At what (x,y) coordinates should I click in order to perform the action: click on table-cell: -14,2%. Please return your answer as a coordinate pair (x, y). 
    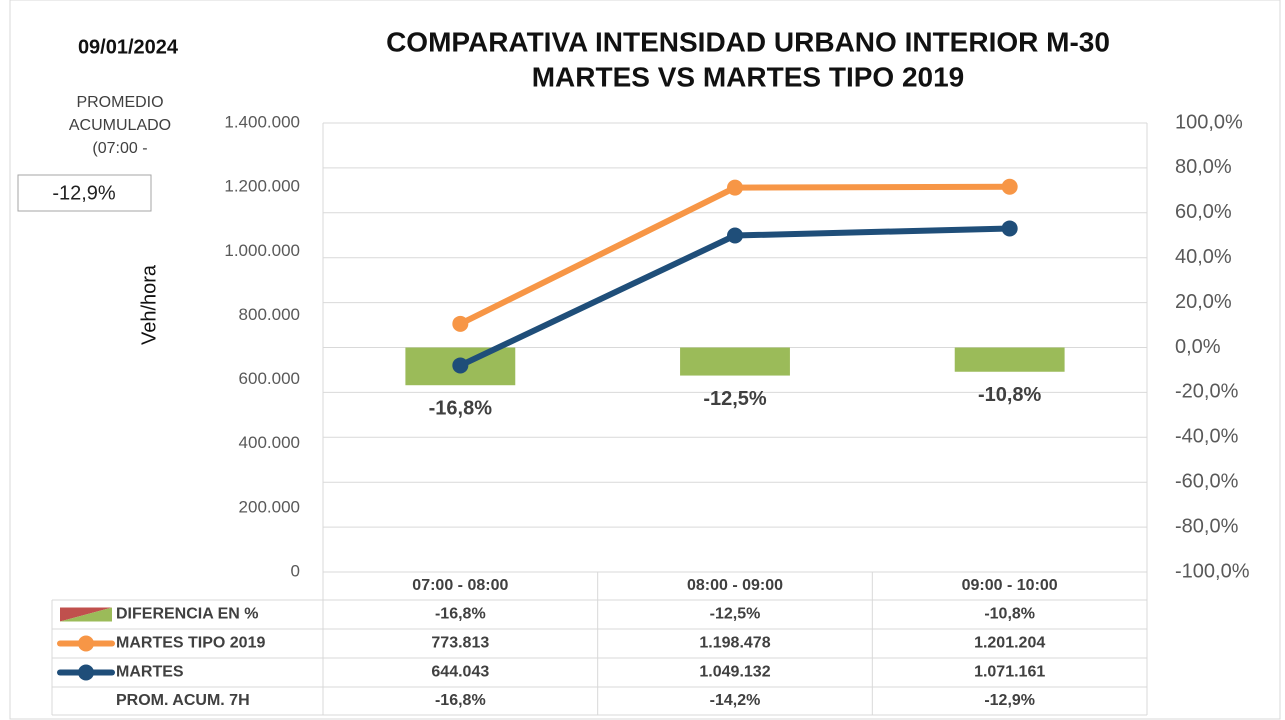
    Looking at the image, I should click on (735, 700).